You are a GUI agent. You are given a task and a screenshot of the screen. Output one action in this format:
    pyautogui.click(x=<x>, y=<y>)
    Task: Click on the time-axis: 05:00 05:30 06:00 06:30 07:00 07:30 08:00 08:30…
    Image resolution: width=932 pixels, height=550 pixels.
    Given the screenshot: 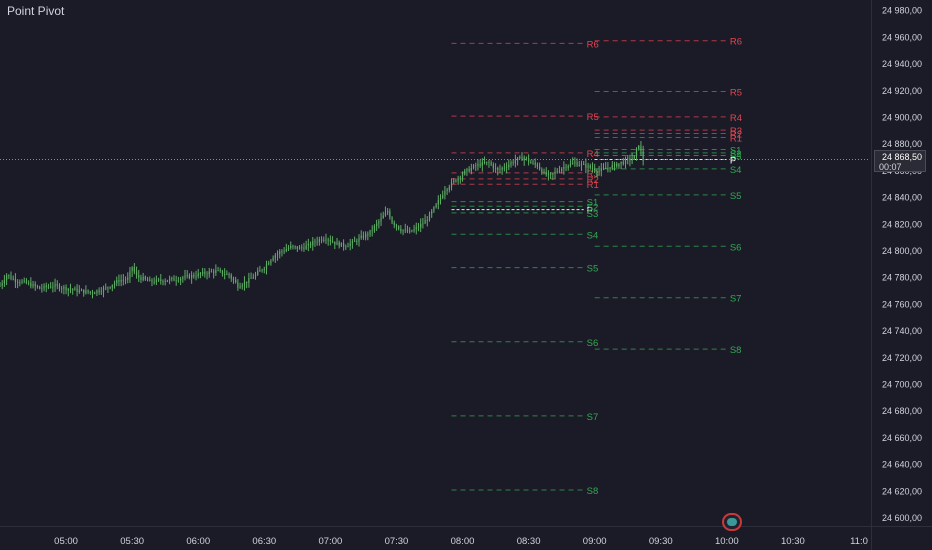 What is the action you would take?
    pyautogui.click(x=461, y=541)
    